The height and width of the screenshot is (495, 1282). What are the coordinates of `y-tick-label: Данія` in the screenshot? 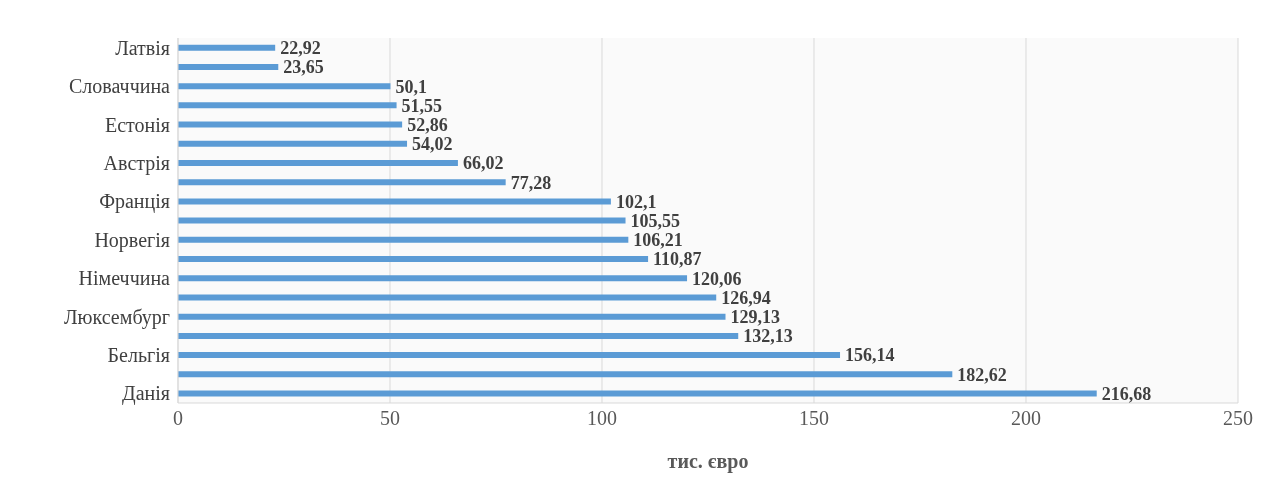 It's located at (146, 394).